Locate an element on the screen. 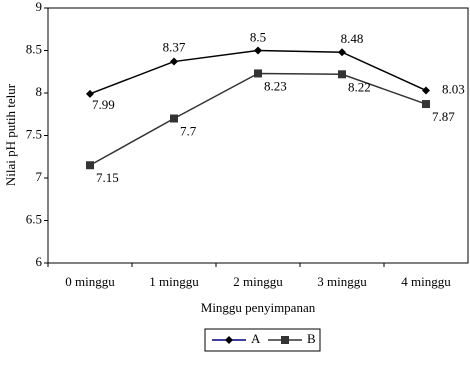 The image size is (470, 372). data-label: 7.15 is located at coordinates (107, 177).